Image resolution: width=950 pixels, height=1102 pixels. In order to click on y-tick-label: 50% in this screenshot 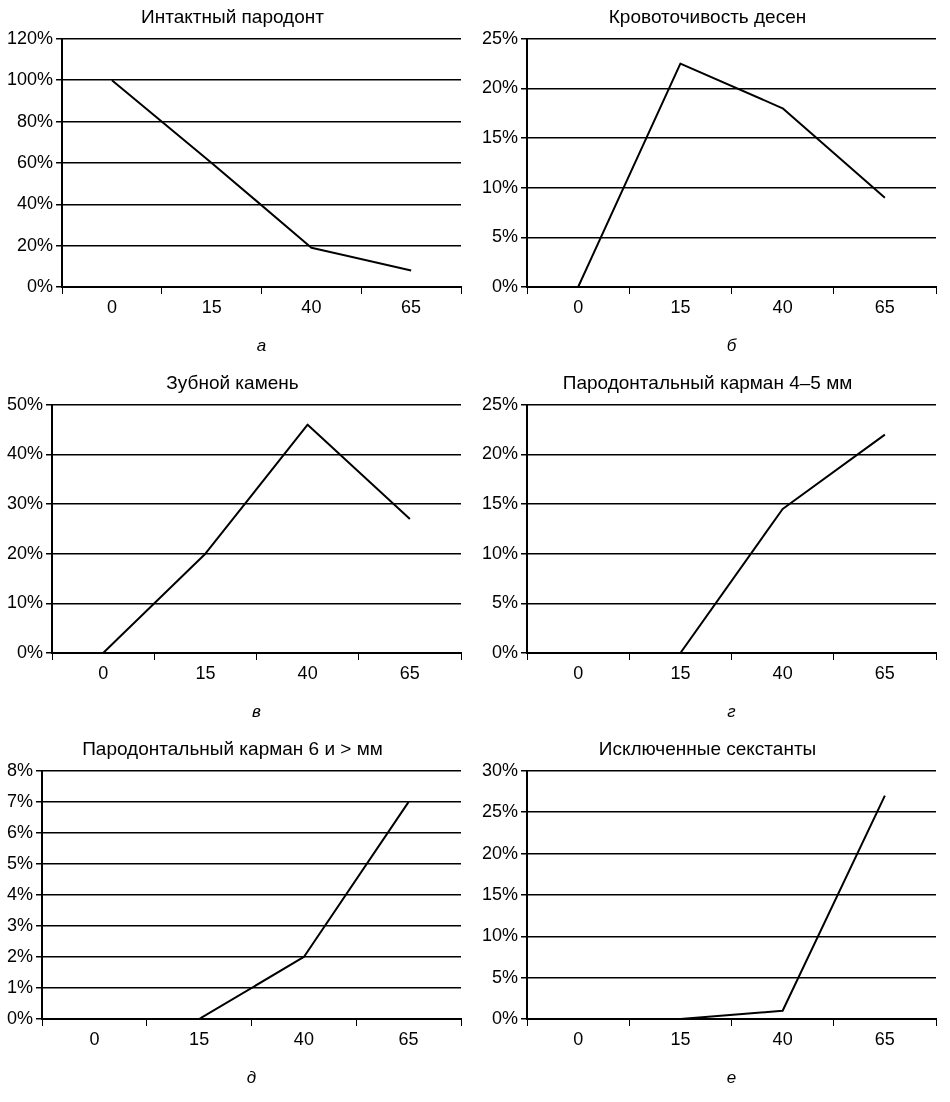, I will do `click(25, 403)`.